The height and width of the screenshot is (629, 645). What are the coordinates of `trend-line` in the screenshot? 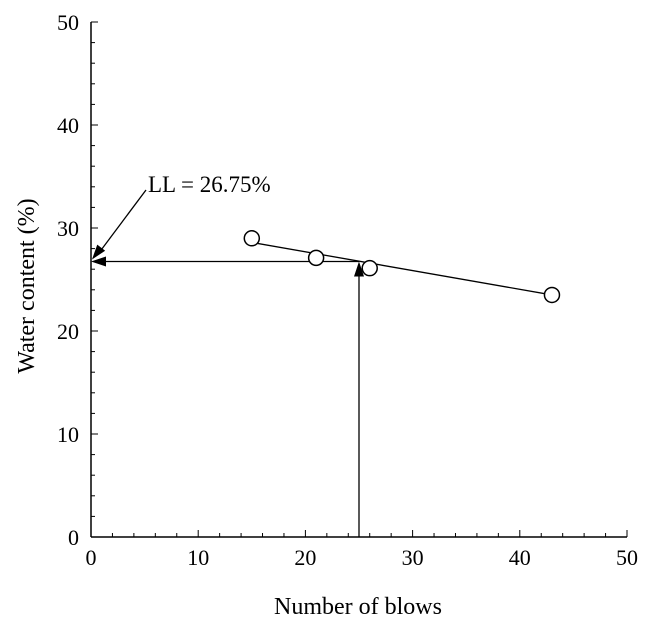 It's located at (402, 268).